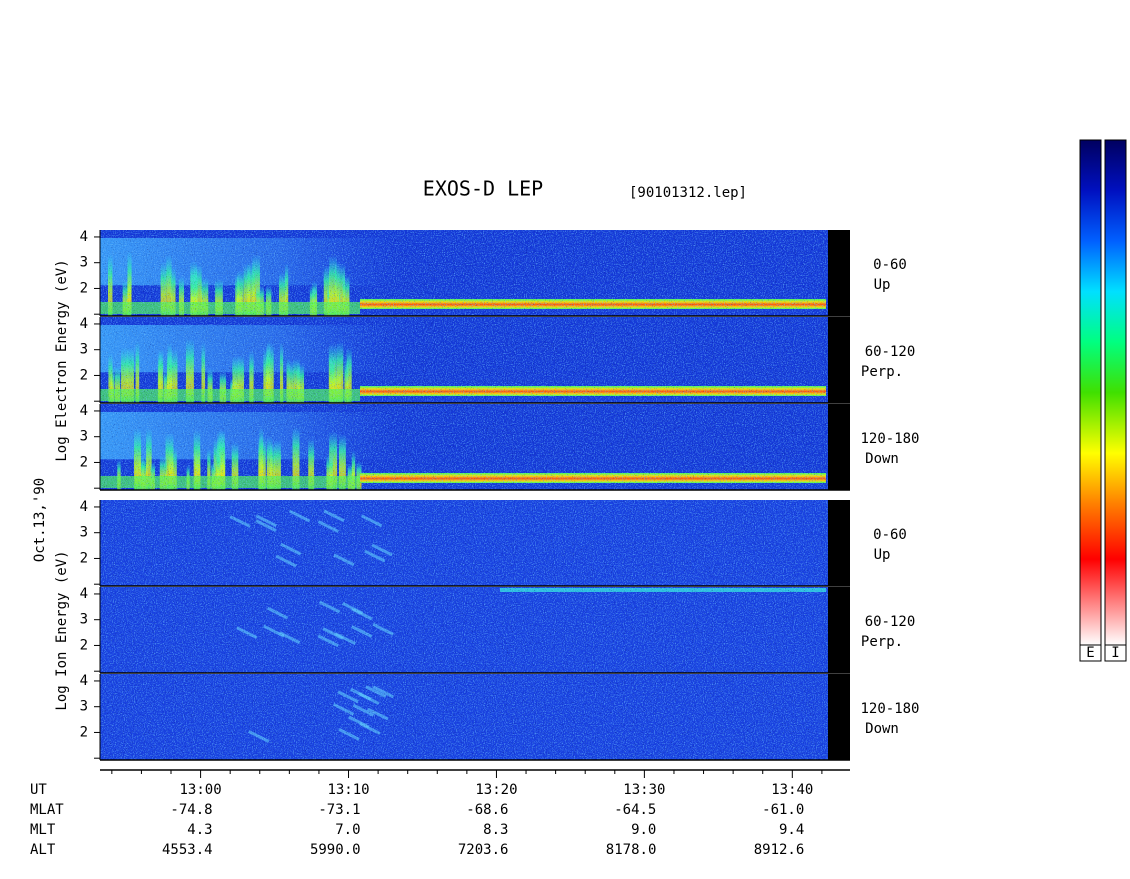  Describe the element at coordinates (1103, 400) in the screenshot. I see `colorbars: E I` at that location.